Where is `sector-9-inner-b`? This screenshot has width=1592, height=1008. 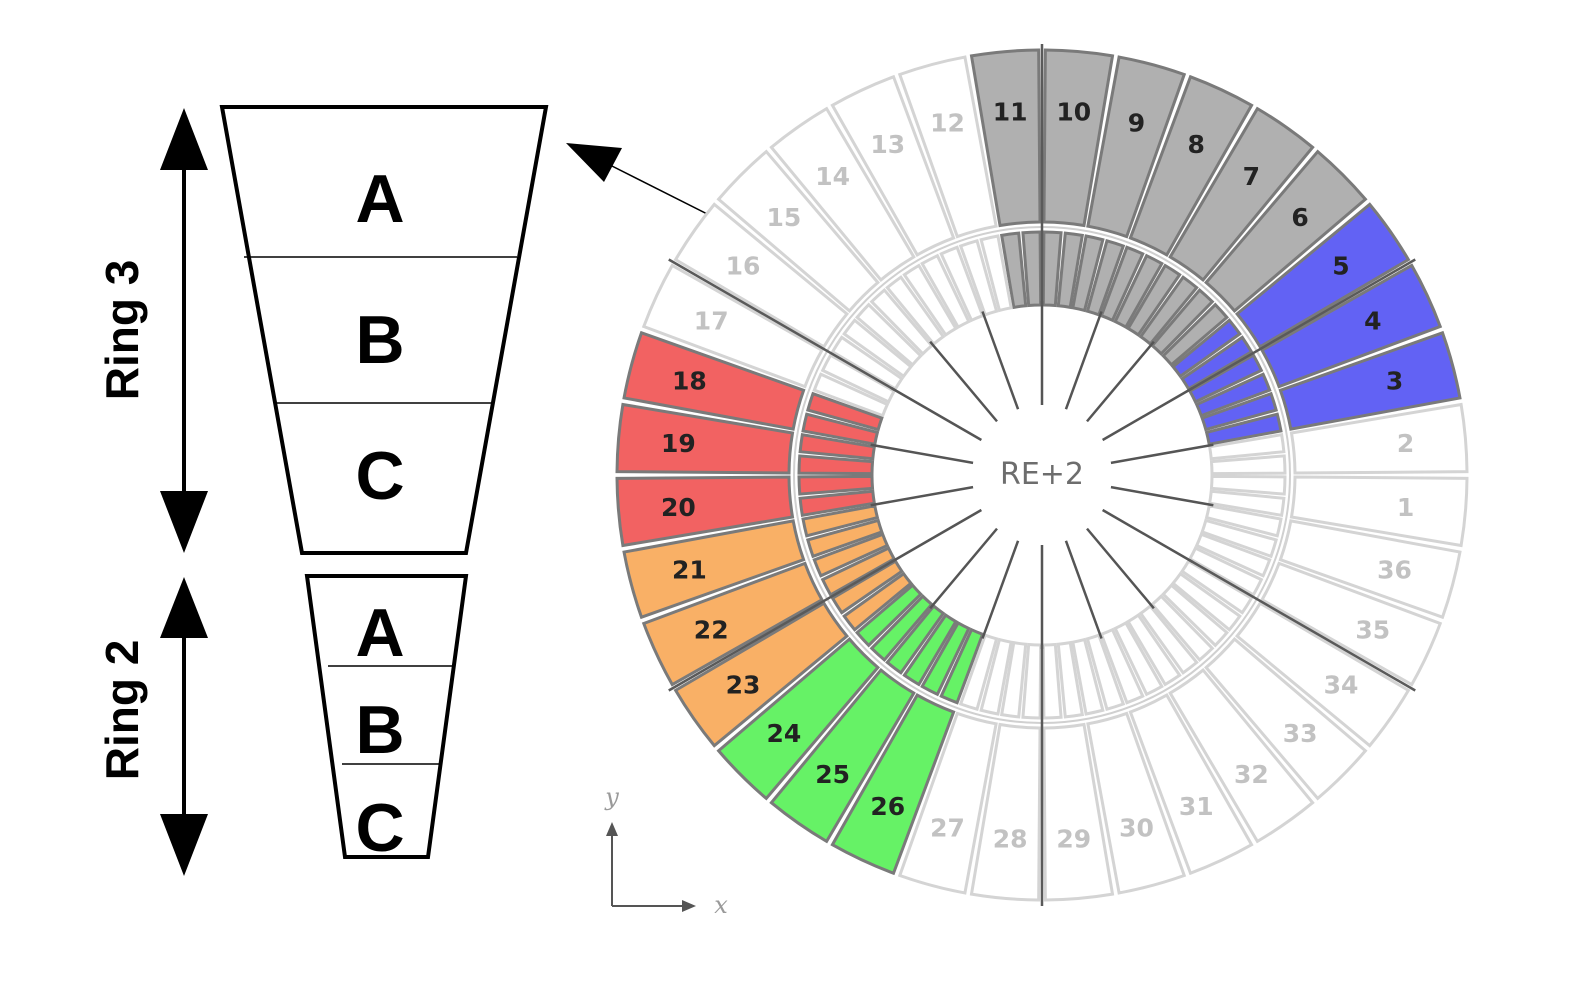
sector-9-inner-b is located at coordinates (1088, 273).